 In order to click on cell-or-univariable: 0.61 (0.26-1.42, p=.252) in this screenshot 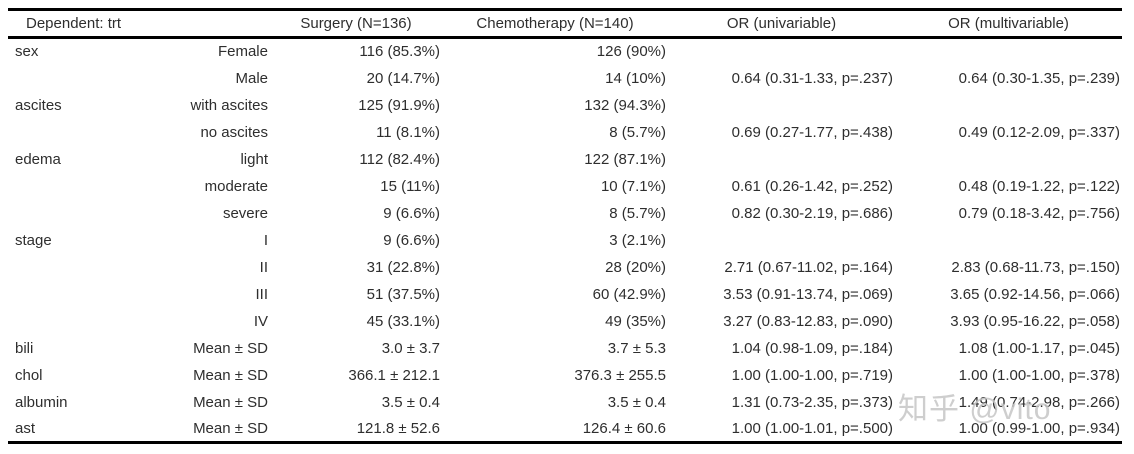, I will do `click(812, 186)`.